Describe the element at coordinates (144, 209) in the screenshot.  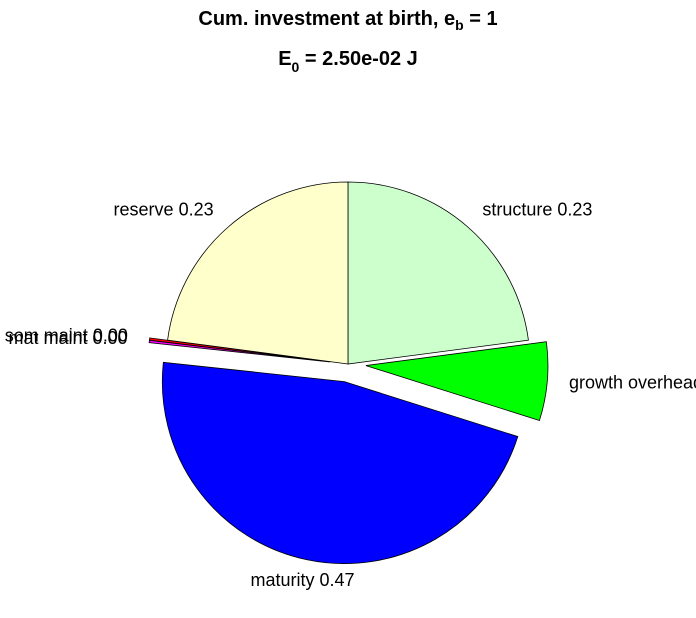
I see `slice-name: reserve` at that location.